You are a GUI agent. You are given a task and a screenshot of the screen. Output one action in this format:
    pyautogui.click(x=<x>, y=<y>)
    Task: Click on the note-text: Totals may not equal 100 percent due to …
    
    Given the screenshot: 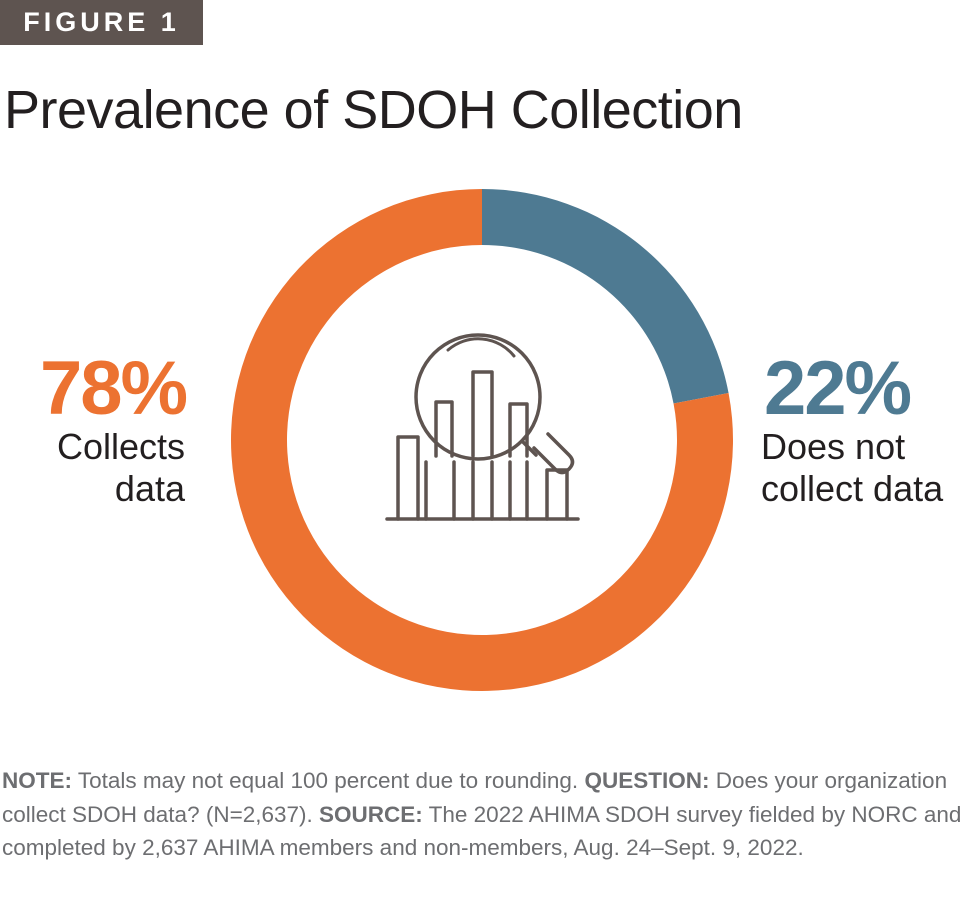 What is the action you would take?
    pyautogui.click(x=328, y=780)
    